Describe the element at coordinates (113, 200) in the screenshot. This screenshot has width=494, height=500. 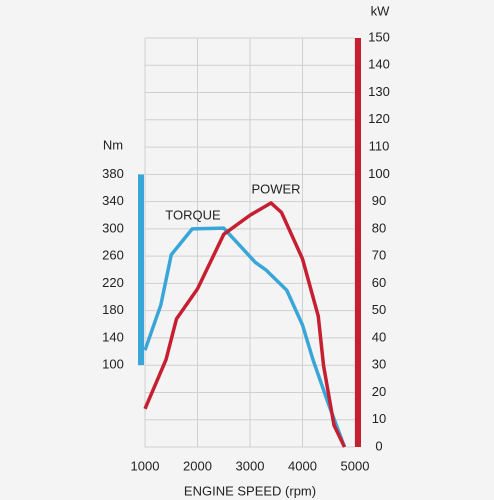
I see `y-tick-label: 340` at that location.